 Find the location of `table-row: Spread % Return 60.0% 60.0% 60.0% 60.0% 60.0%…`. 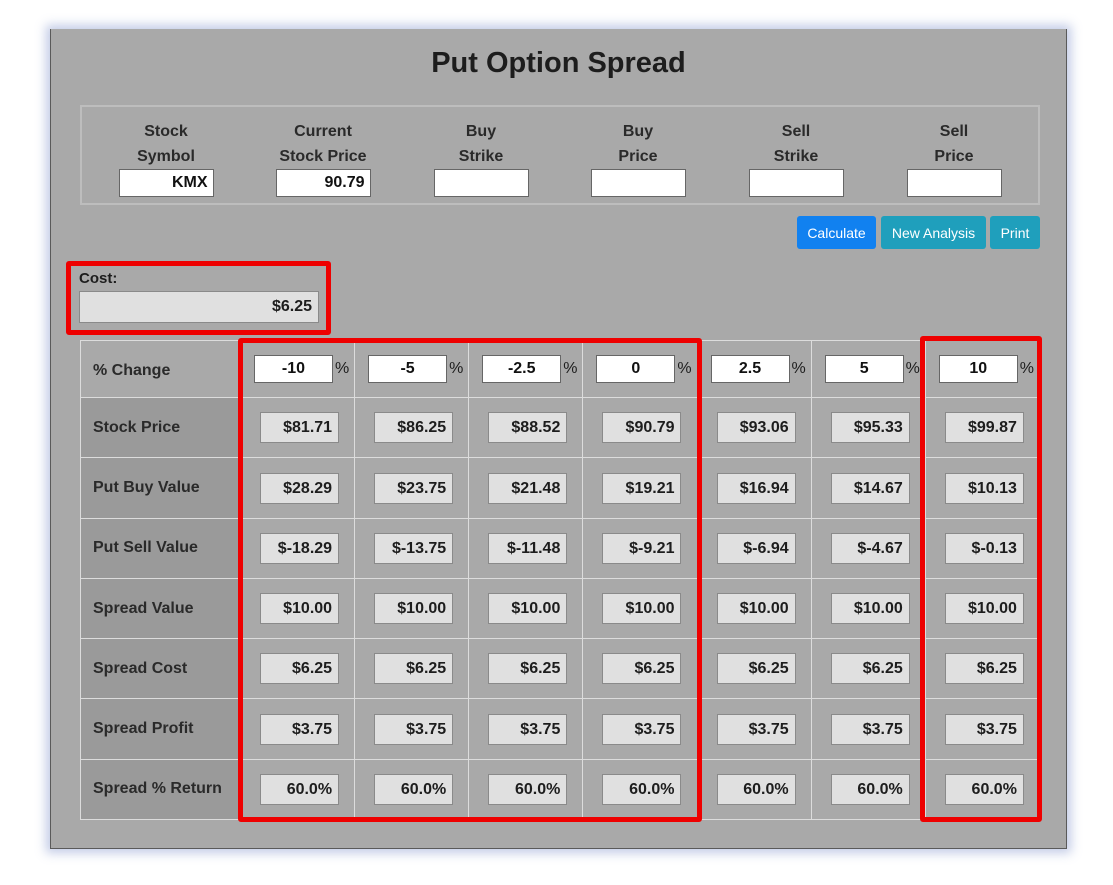

table-row: Spread % Return 60.0% 60.0% 60.0% 60.0% 60.0%… is located at coordinates (560, 789).